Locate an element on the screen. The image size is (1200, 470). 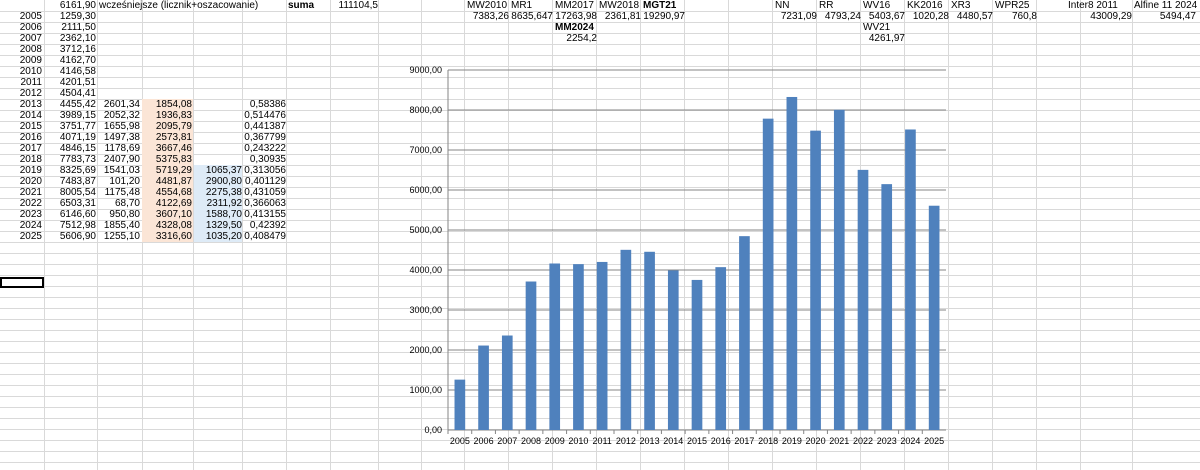
estimate-cell: 2573,81 is located at coordinates (173, 137).